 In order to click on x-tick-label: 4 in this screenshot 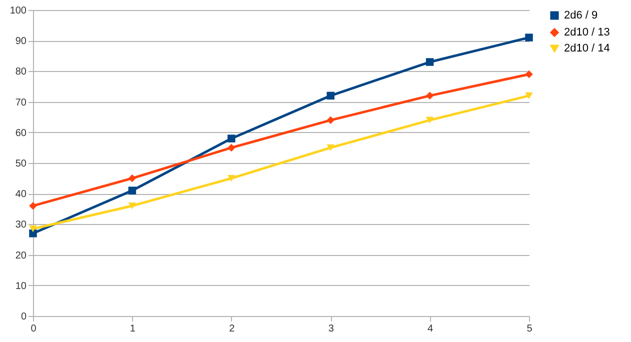, I will do `click(431, 329)`.